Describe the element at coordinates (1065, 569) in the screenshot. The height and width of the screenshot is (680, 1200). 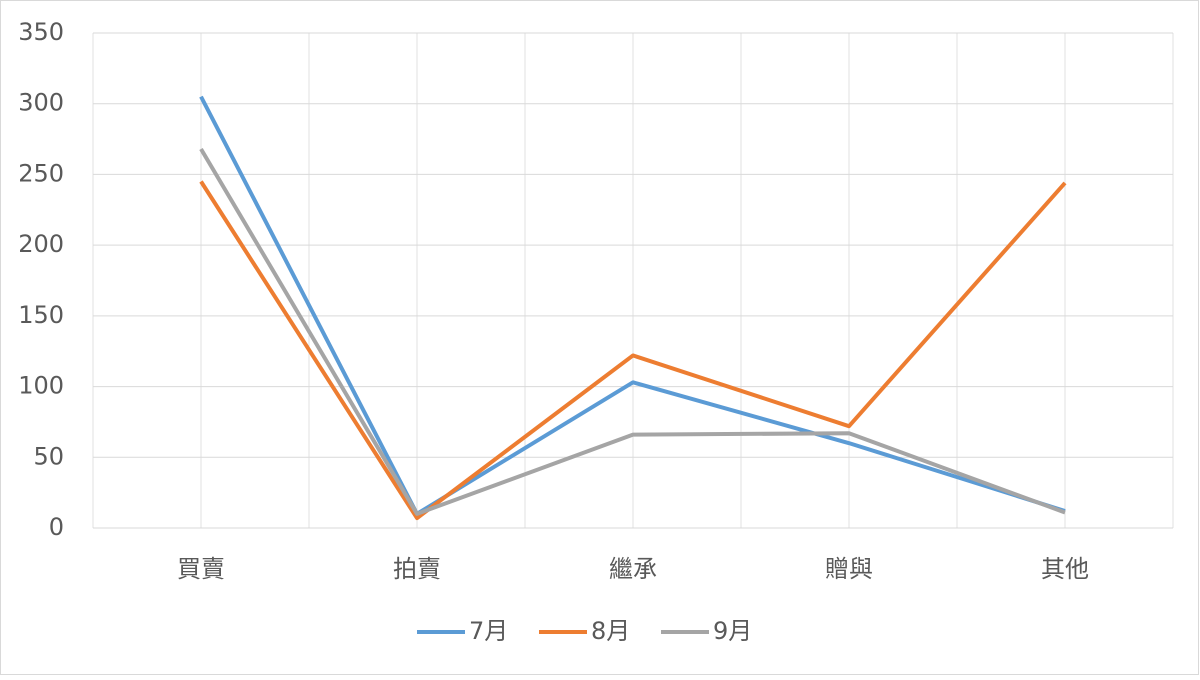
I see `x-tick-label: 其他` at that location.